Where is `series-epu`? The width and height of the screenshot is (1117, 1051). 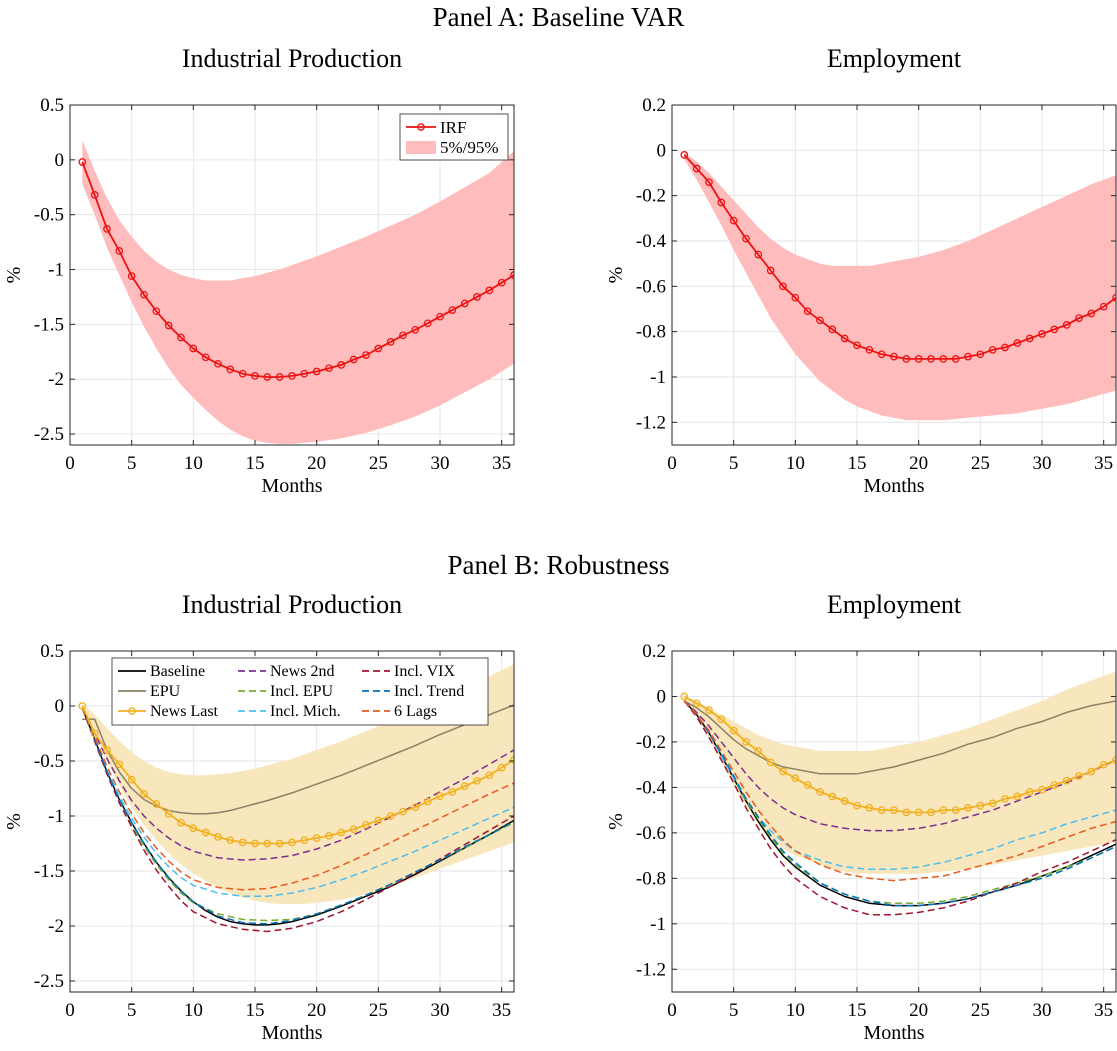 series-epu is located at coordinates (298, 759).